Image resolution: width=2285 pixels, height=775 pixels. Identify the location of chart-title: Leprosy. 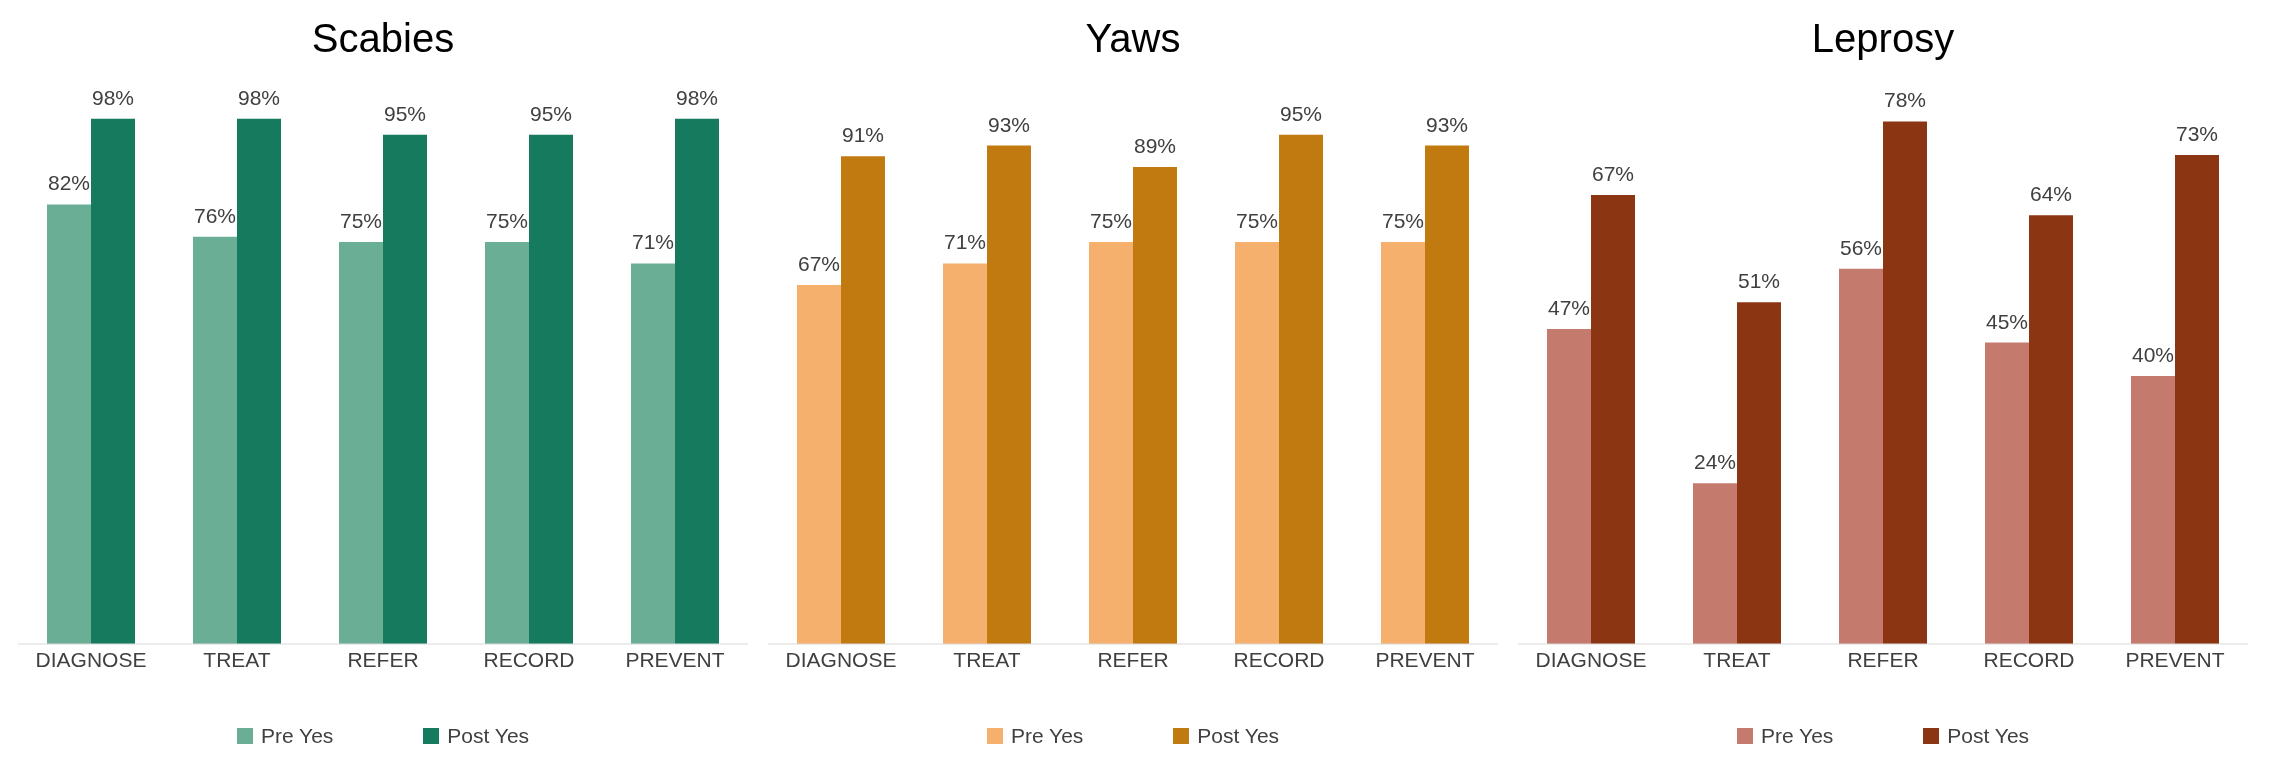
(1883, 38).